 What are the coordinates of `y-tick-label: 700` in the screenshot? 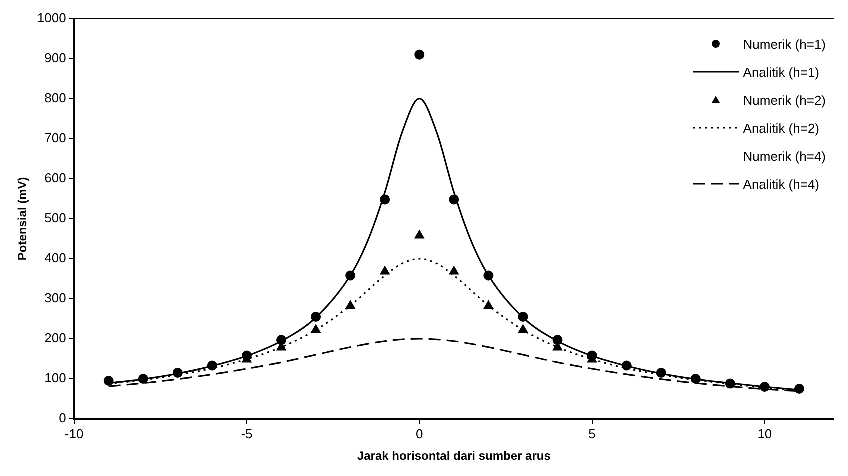 It's located at (55, 138).